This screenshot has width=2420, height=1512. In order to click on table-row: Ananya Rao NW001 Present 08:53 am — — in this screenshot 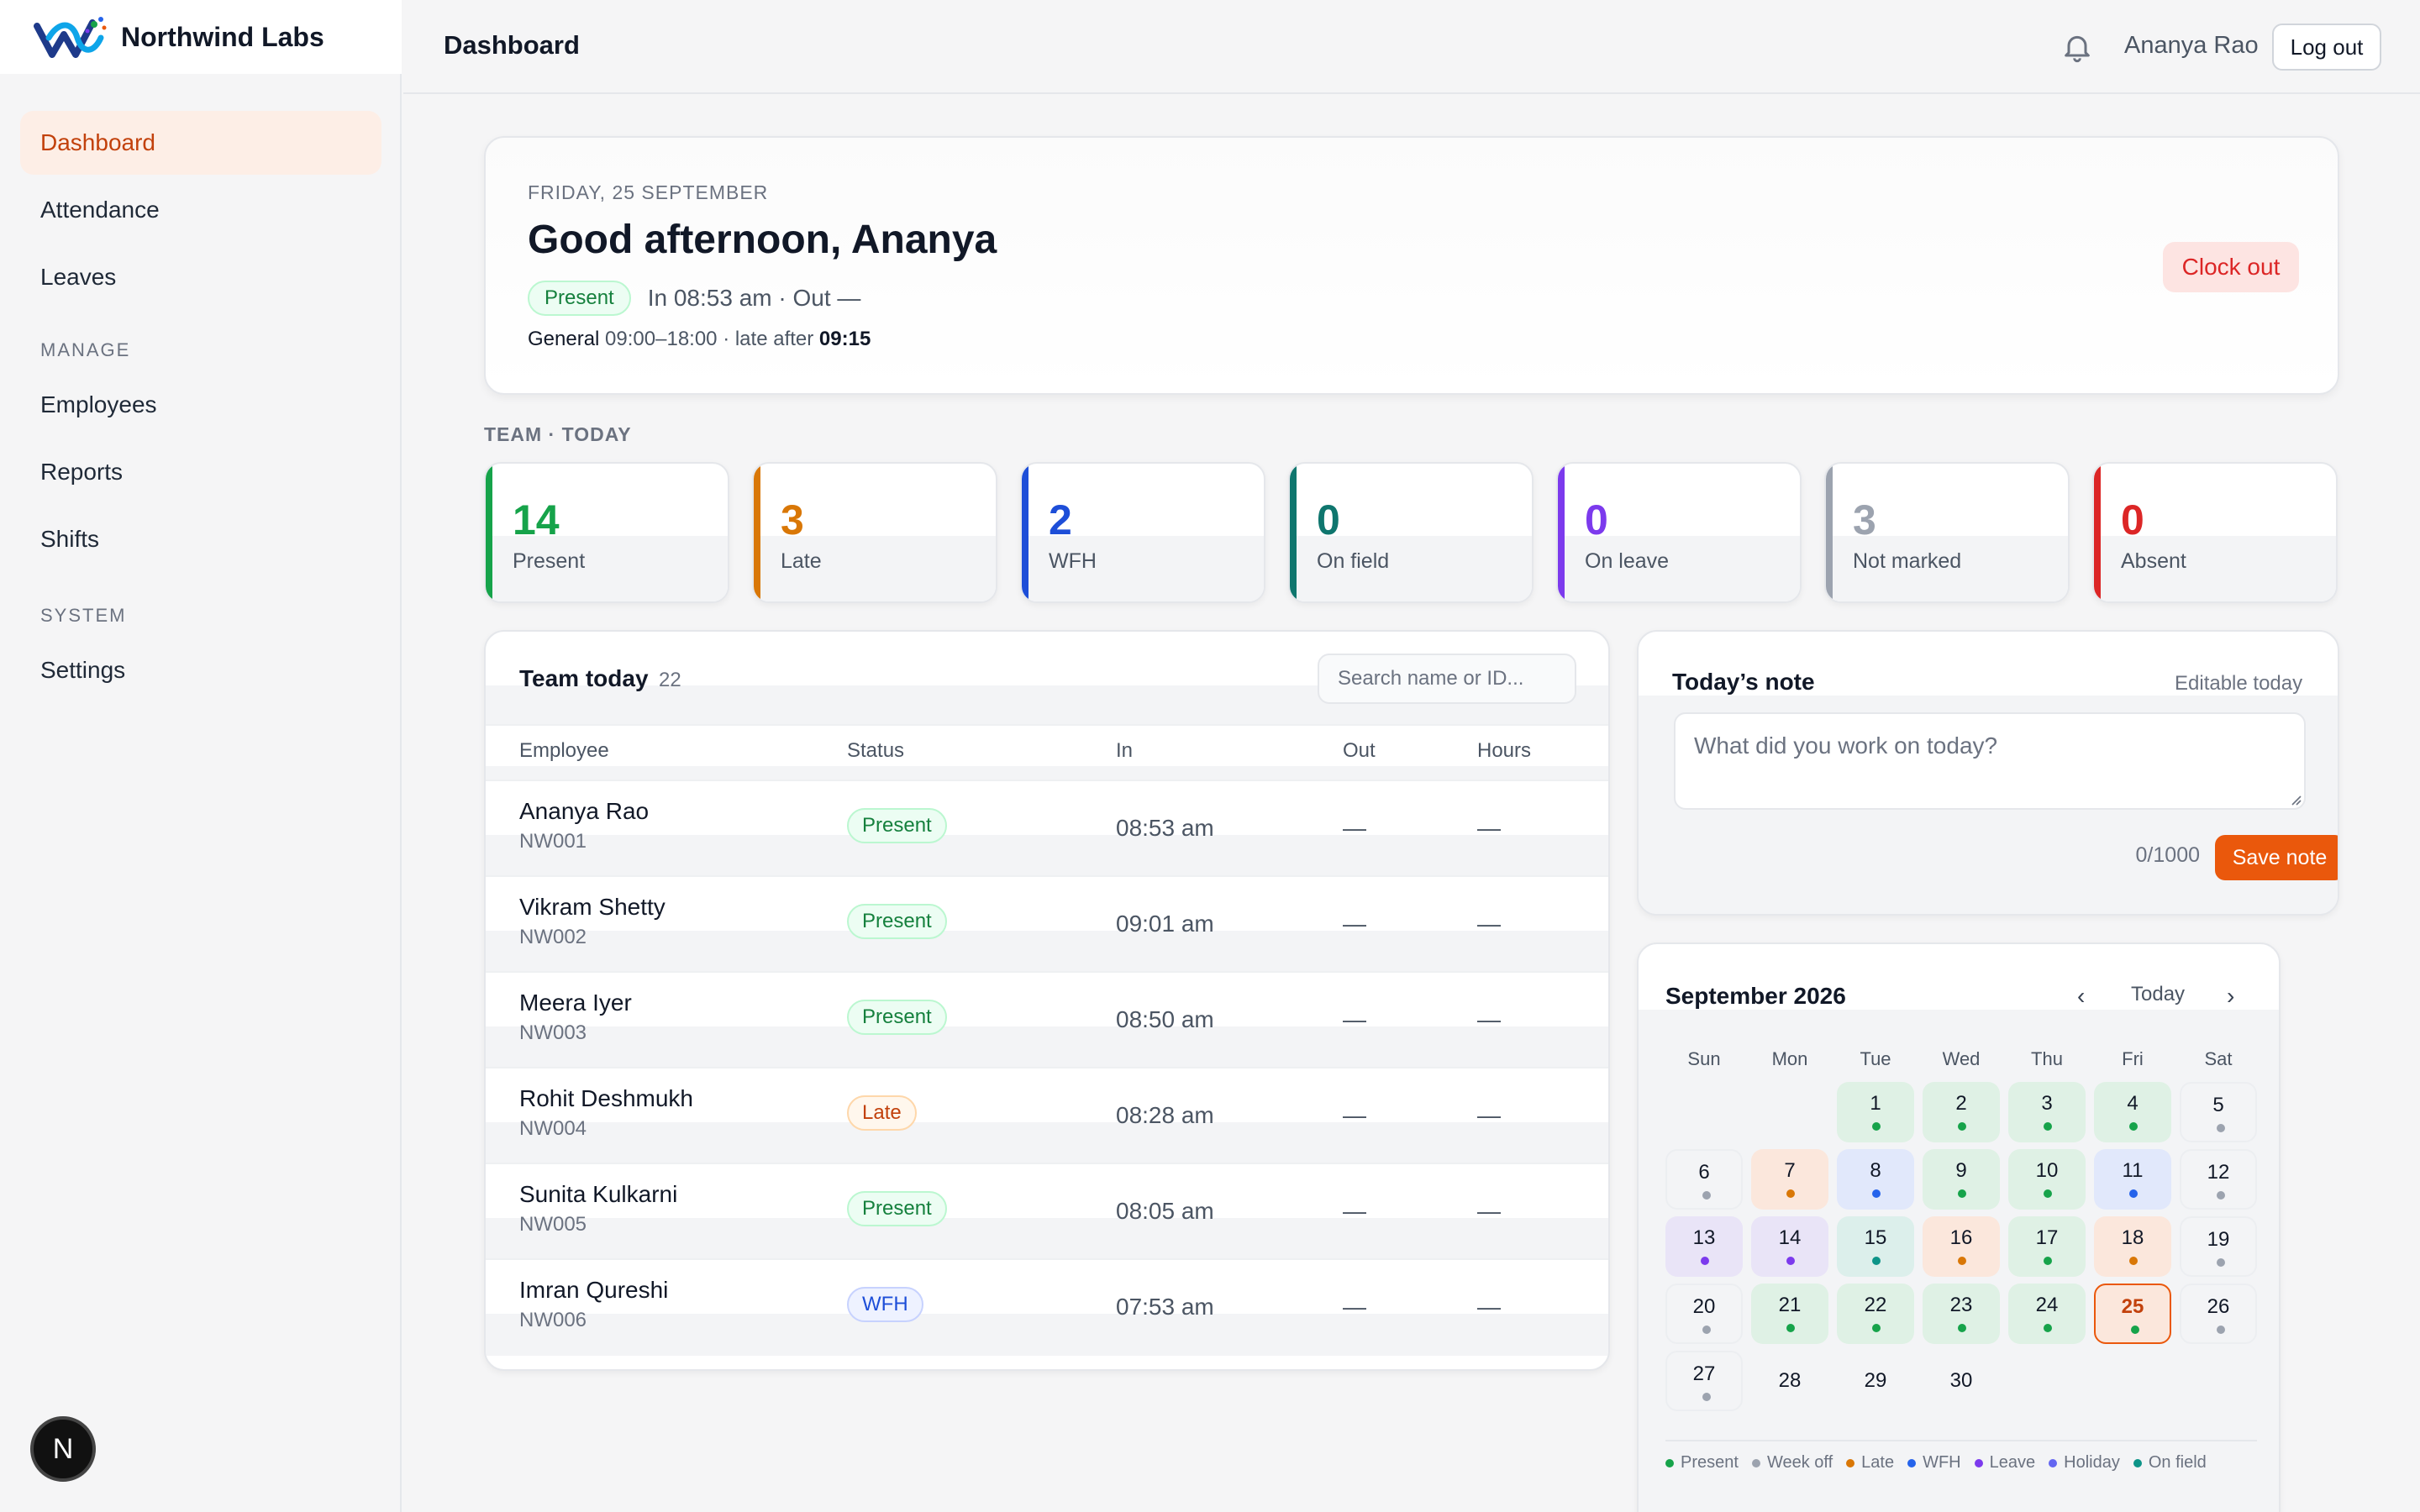, I will do `click(1047, 828)`.